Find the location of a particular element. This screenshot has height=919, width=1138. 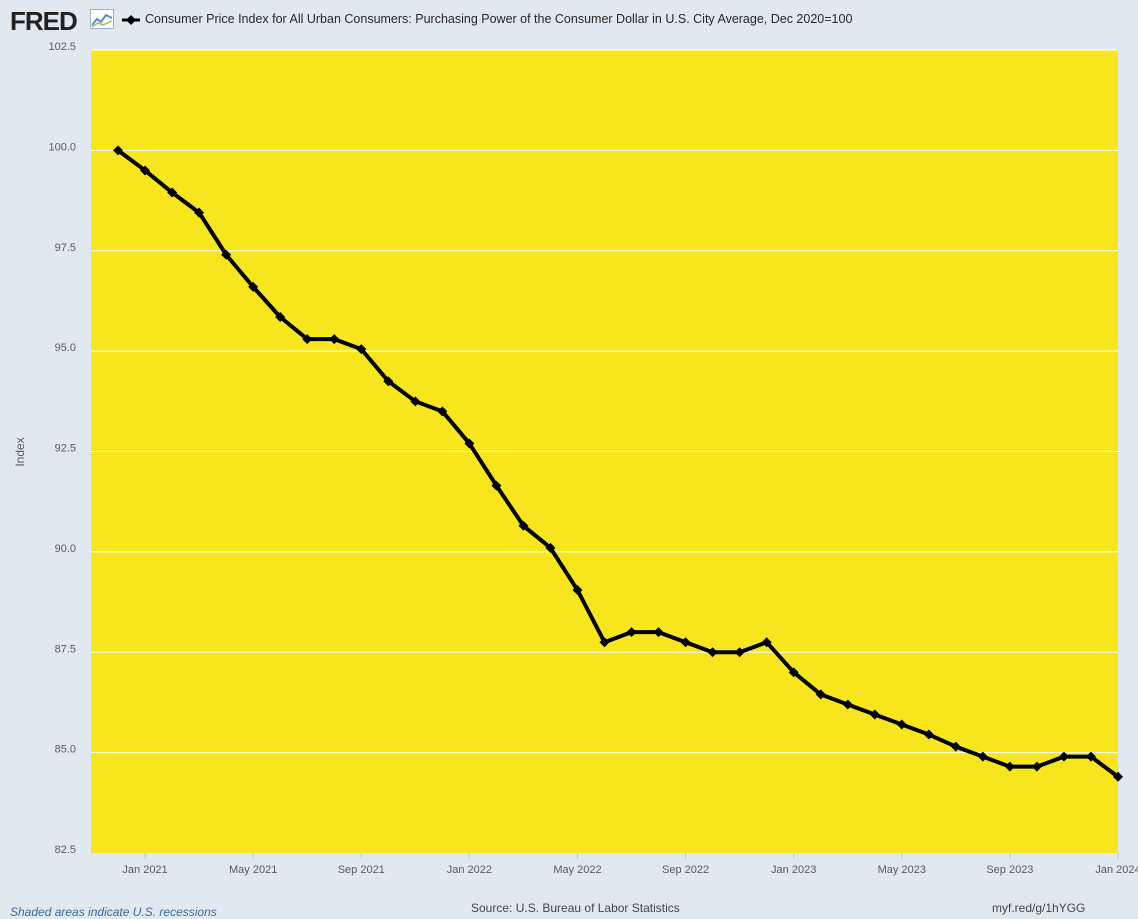

y-tick-label: 102.5 is located at coordinates (62, 47).